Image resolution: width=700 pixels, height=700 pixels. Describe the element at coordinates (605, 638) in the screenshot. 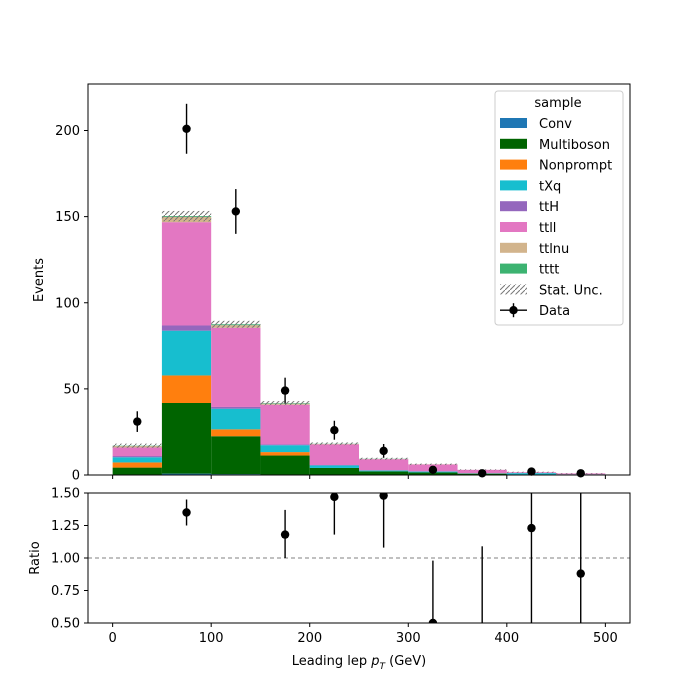

I see `x-tick-label-500: 500` at that location.